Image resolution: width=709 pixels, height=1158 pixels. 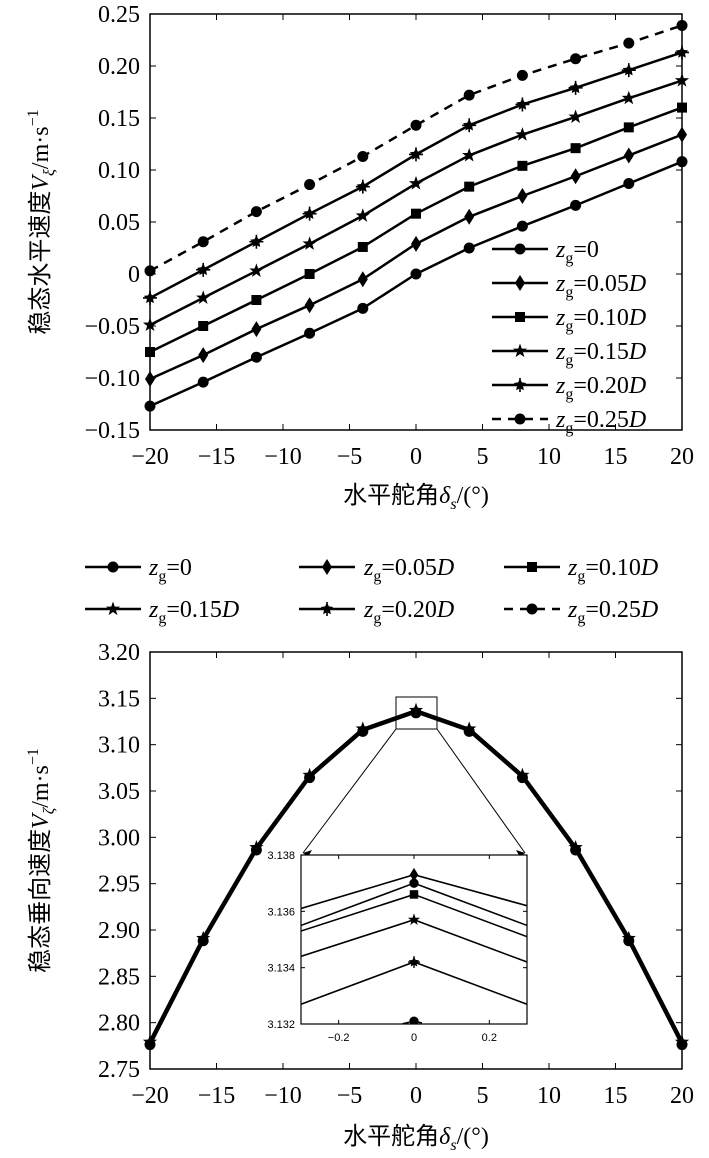 What do you see at coordinates (112, 327) in the screenshot?
I see `y-tick-label: −0.05` at bounding box center [112, 327].